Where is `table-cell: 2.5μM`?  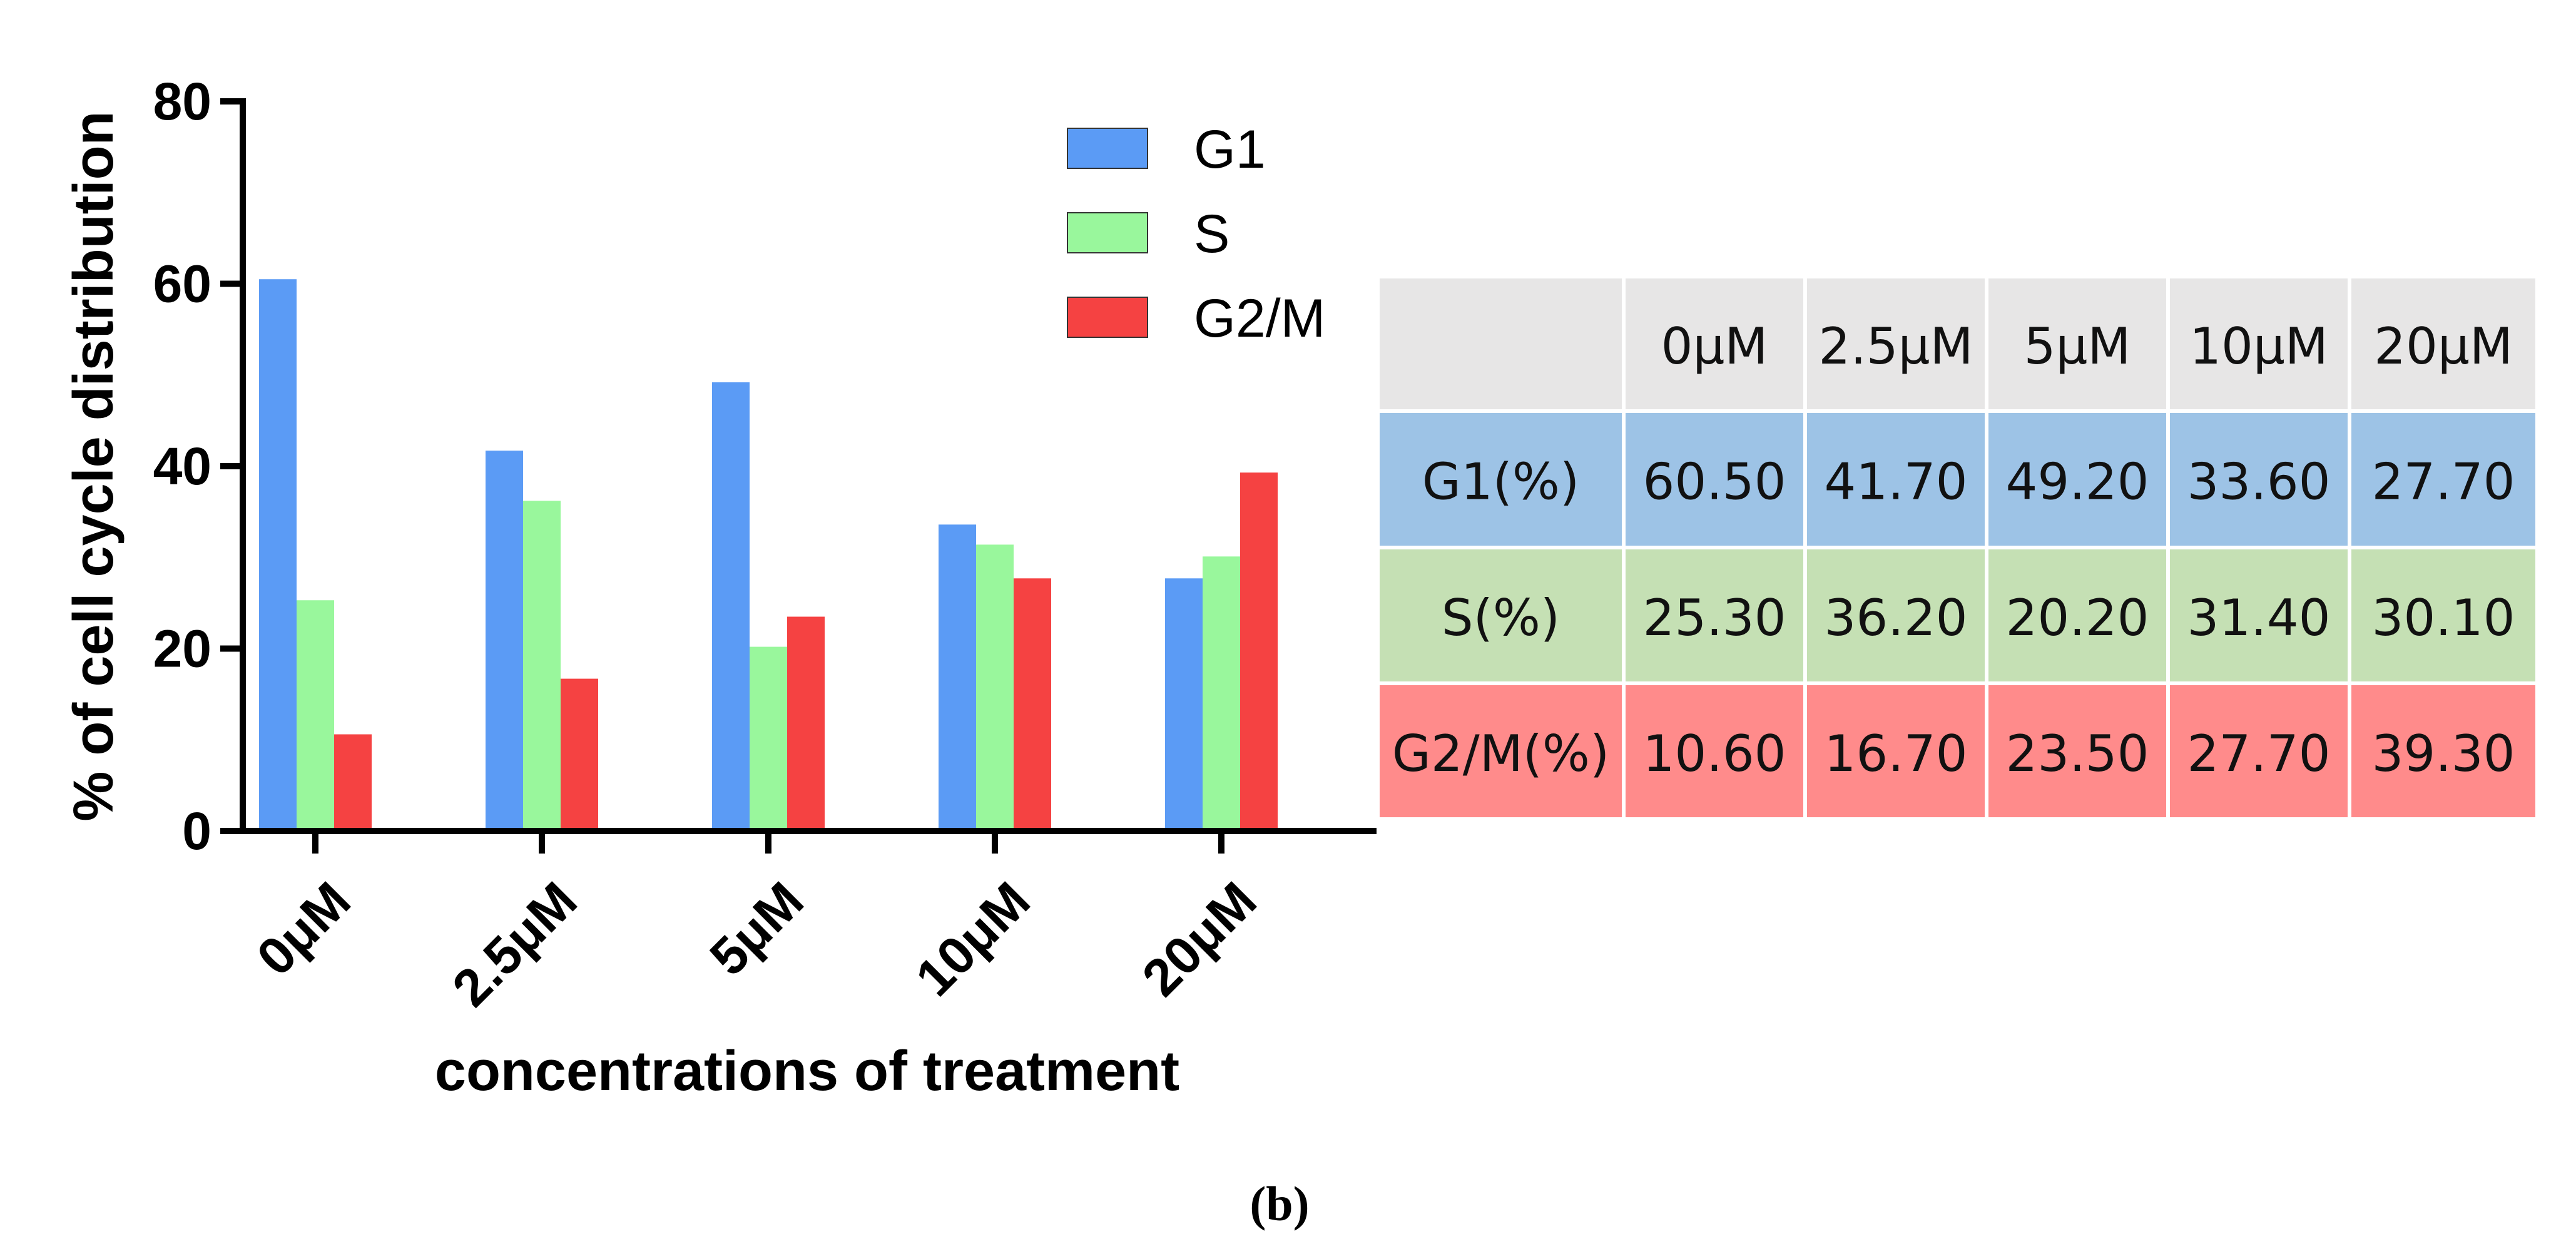
table-cell: 2.5μM is located at coordinates (1896, 346).